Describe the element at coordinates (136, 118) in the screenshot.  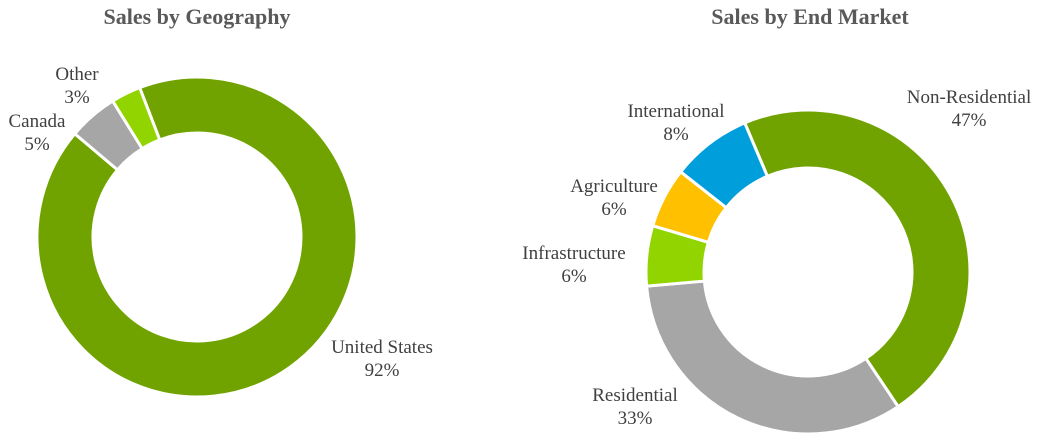
I see `geography-slice-other` at that location.